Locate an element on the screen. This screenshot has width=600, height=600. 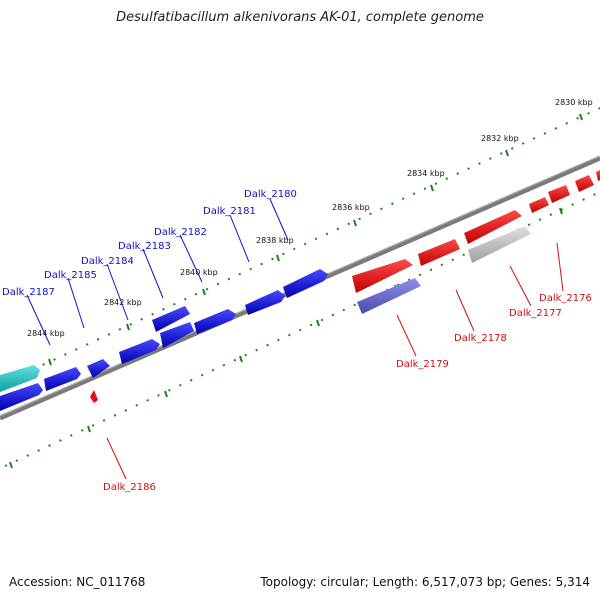
gene-dalk-2179-highlight is located at coordinates (389, 296).